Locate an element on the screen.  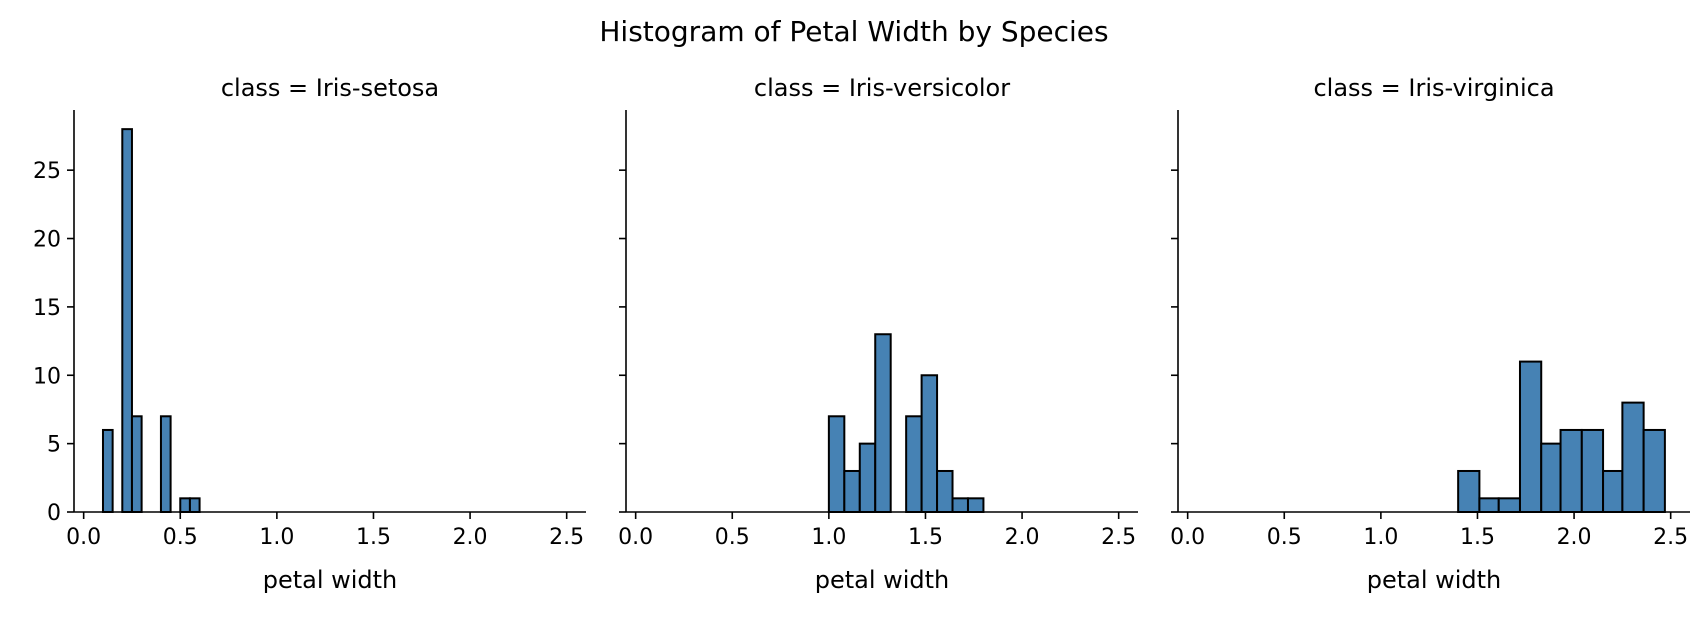
y-tick-label: 10 is located at coordinates (47, 376).